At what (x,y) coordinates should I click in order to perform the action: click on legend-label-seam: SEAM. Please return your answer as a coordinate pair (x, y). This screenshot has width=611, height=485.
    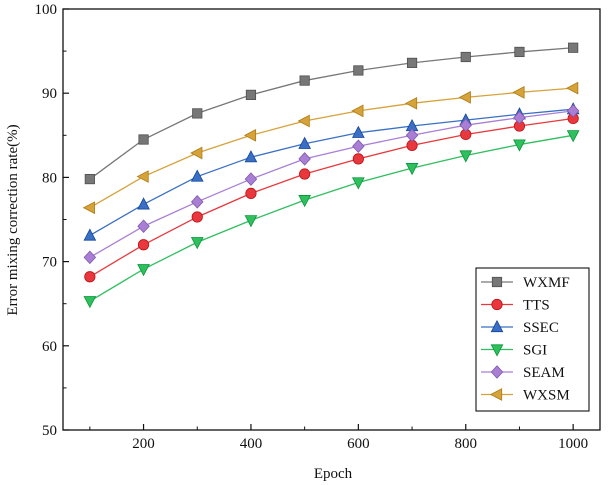
    Looking at the image, I should click on (544, 373).